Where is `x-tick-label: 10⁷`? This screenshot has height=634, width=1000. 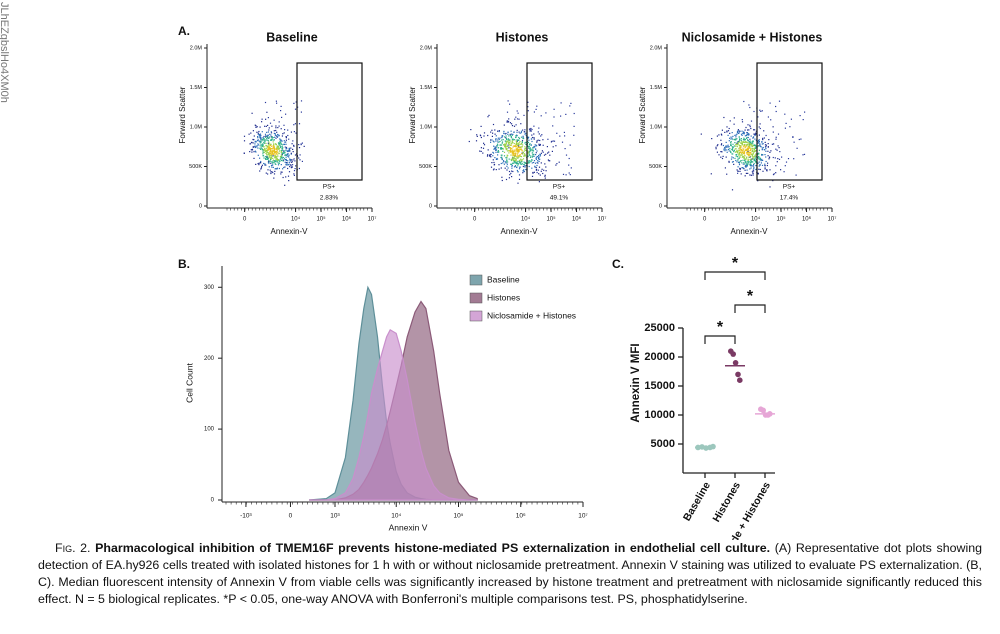
x-tick-label: 10⁷ is located at coordinates (832, 219).